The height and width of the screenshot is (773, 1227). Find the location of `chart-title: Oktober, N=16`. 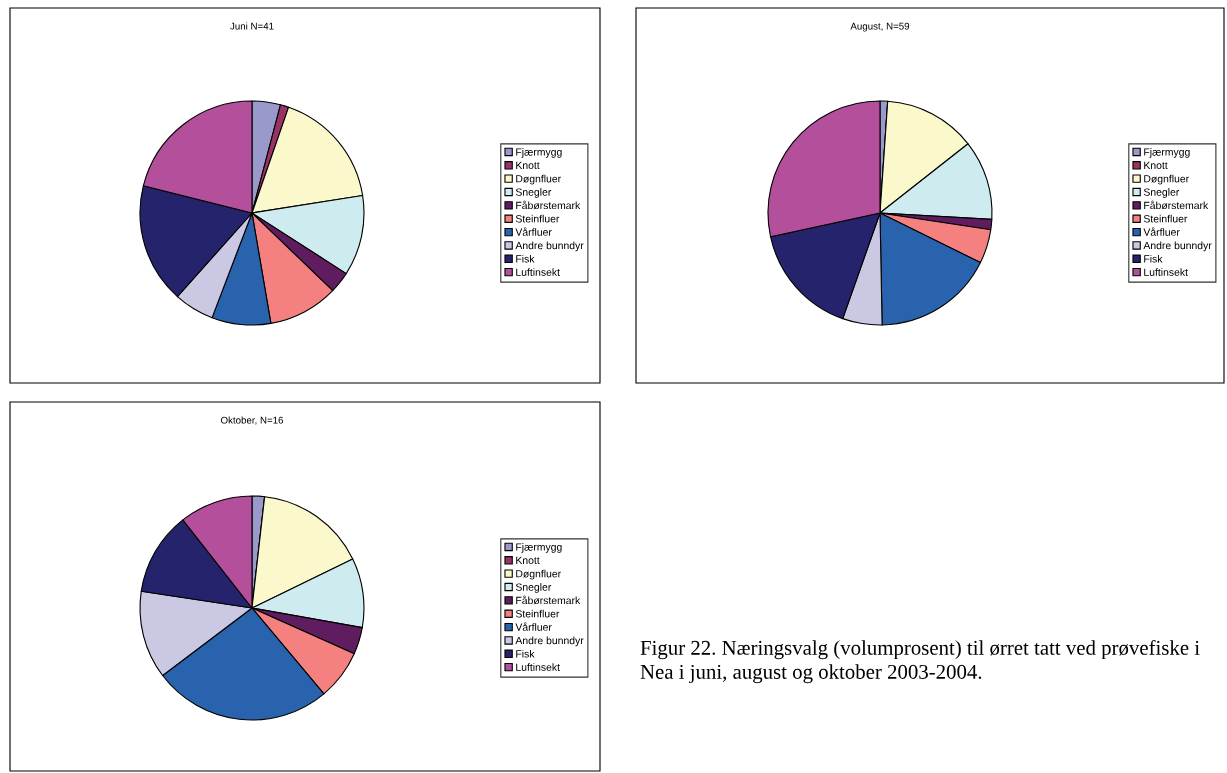

chart-title: Oktober, N=16 is located at coordinates (252, 420).